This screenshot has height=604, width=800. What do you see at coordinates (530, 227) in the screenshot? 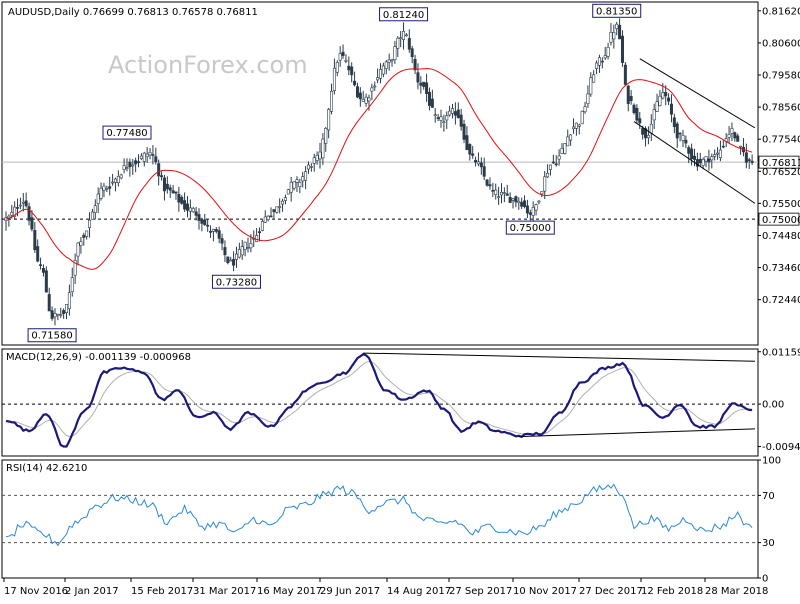
I see `price-annotation: 0.75000` at bounding box center [530, 227].